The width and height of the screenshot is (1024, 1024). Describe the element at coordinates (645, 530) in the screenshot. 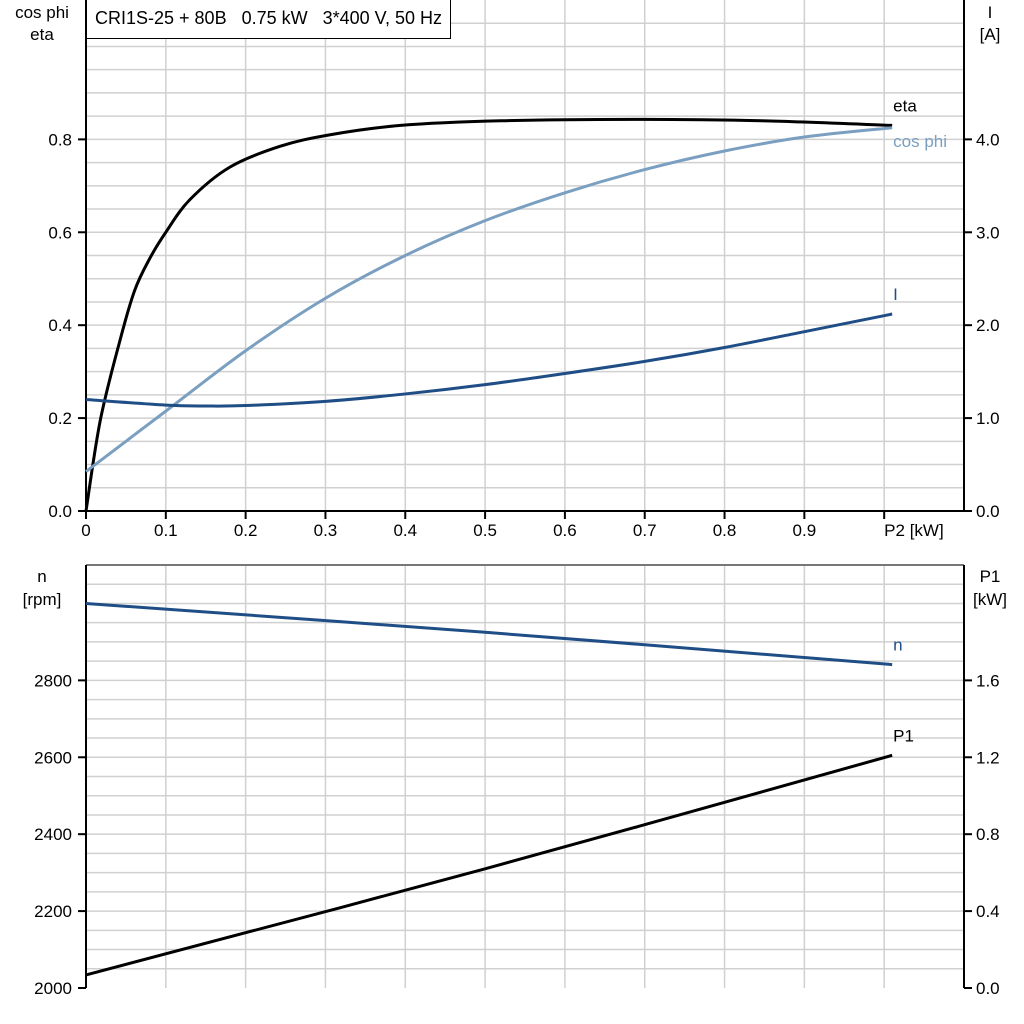

I see `x-tick-label: 0.7` at that location.